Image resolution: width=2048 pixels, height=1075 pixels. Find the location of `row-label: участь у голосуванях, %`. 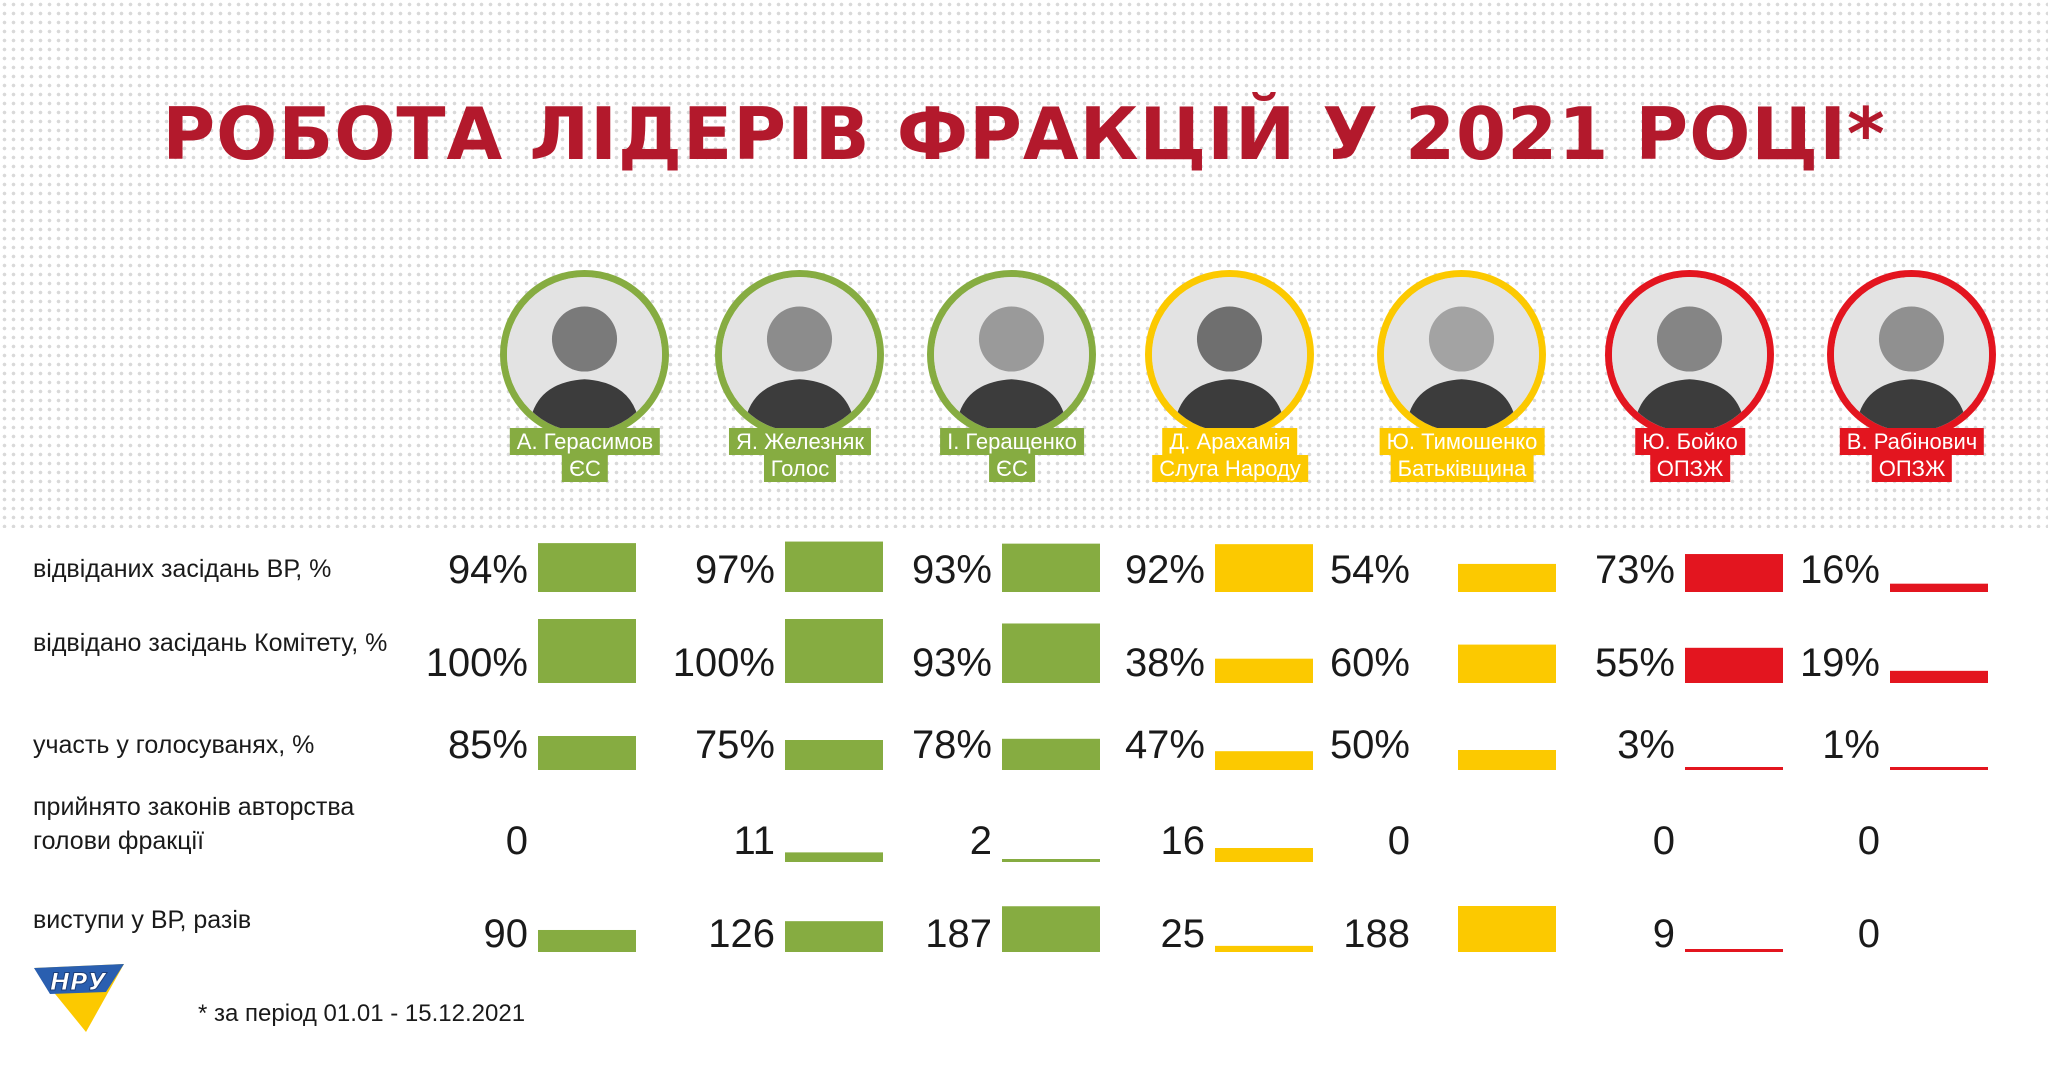

row-label: участь у голосуванях, % is located at coordinates (174, 745).